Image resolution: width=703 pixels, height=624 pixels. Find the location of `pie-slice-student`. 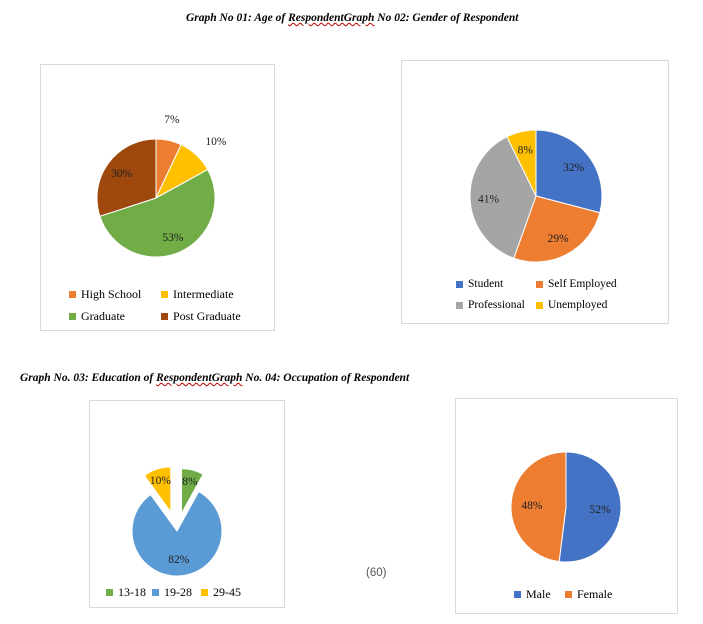

pie-slice-student is located at coordinates (569, 171).